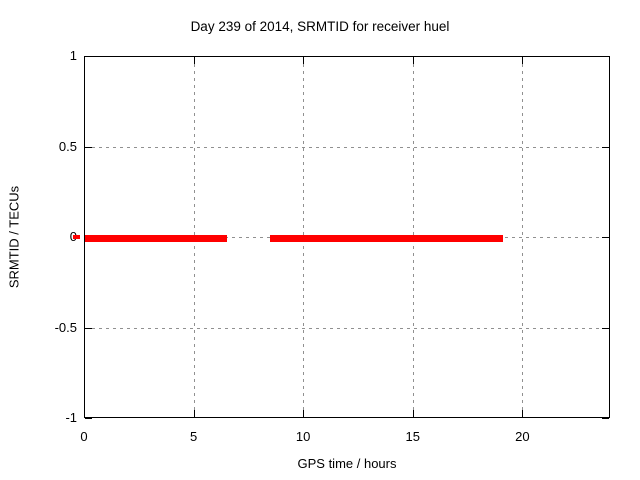  What do you see at coordinates (88, 328) in the screenshot?
I see `y-tick-left--0.5` at bounding box center [88, 328].